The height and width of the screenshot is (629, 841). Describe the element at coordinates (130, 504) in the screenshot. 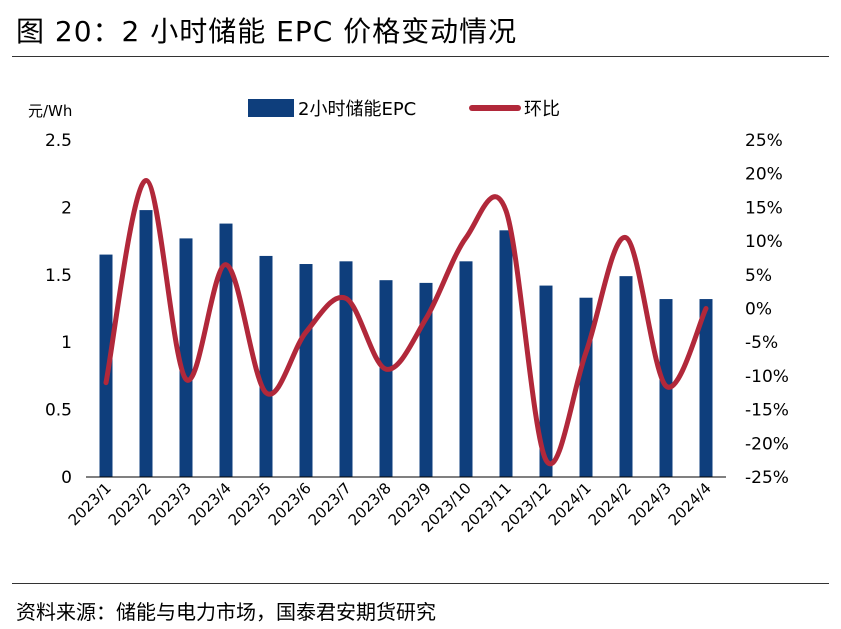

I see `x-tick-label: 2023/2` at that location.